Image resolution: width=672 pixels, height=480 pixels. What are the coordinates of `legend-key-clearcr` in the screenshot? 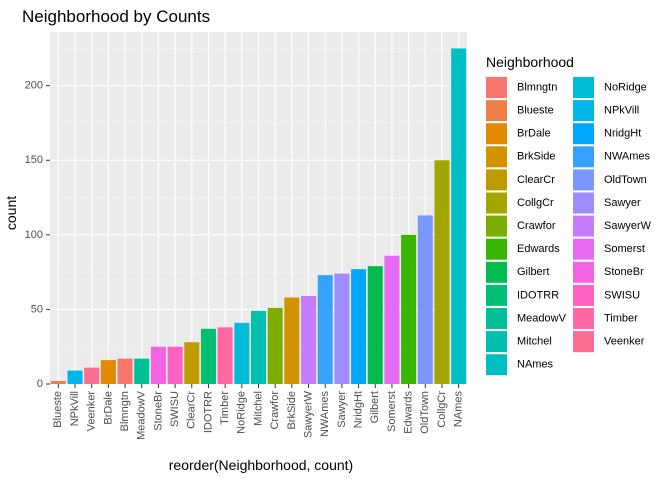 It's located at (496, 180).